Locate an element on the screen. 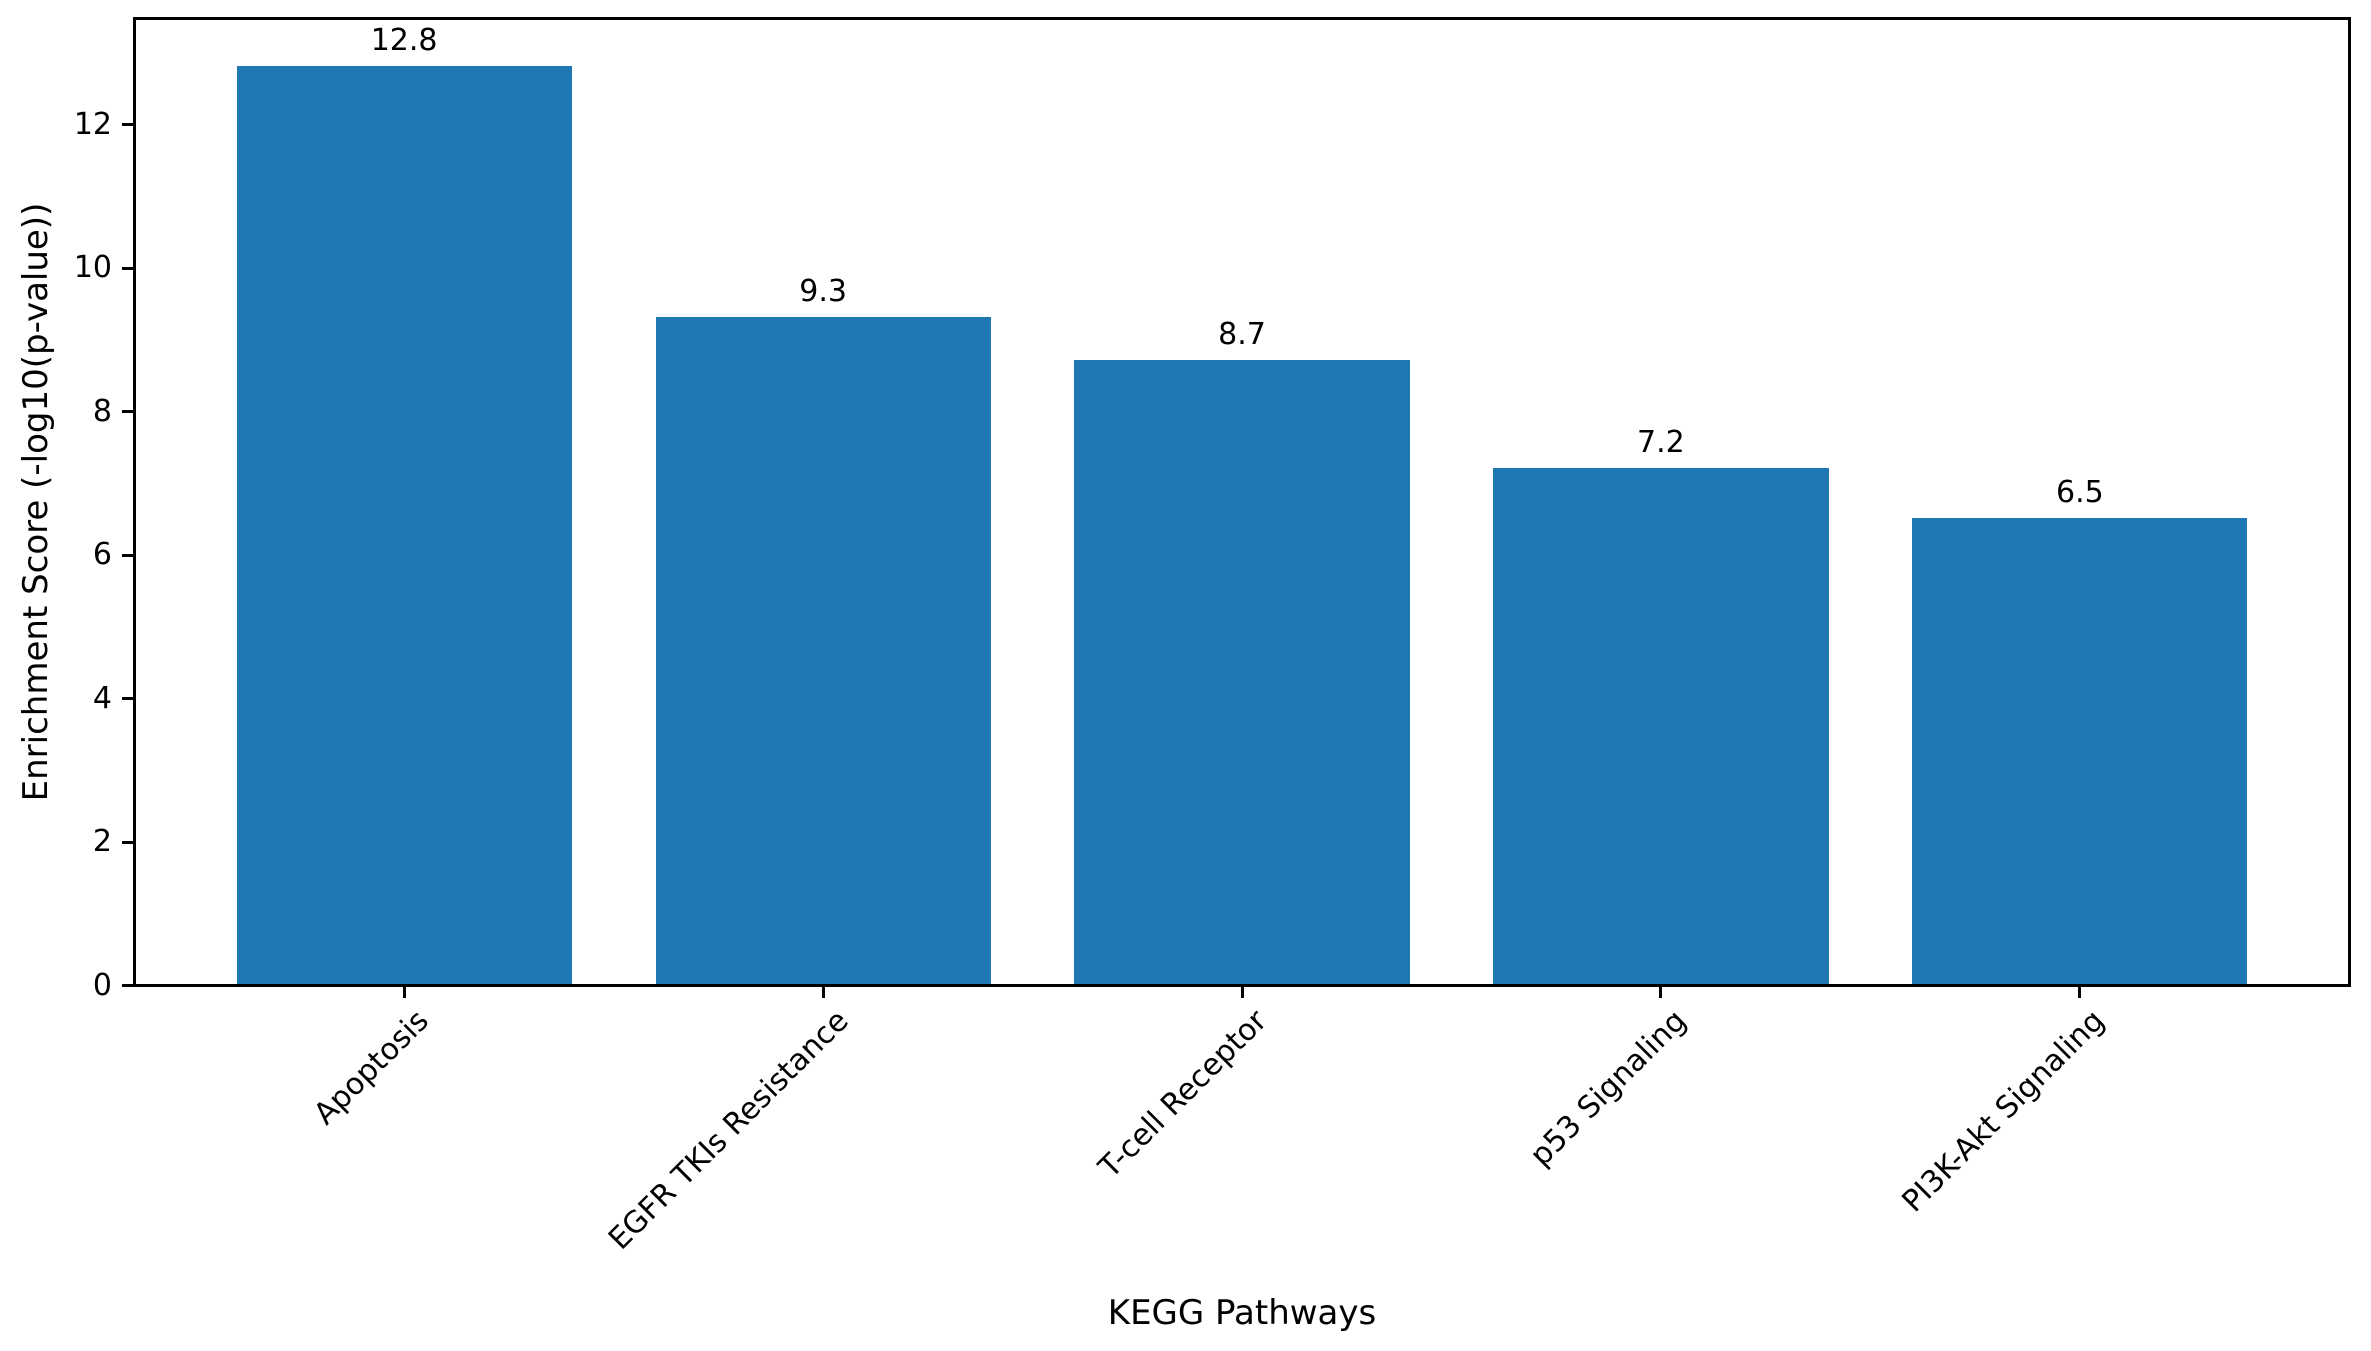 The width and height of the screenshot is (2371, 1351). y-tick-label-5: 10 is located at coordinates (92, 268).